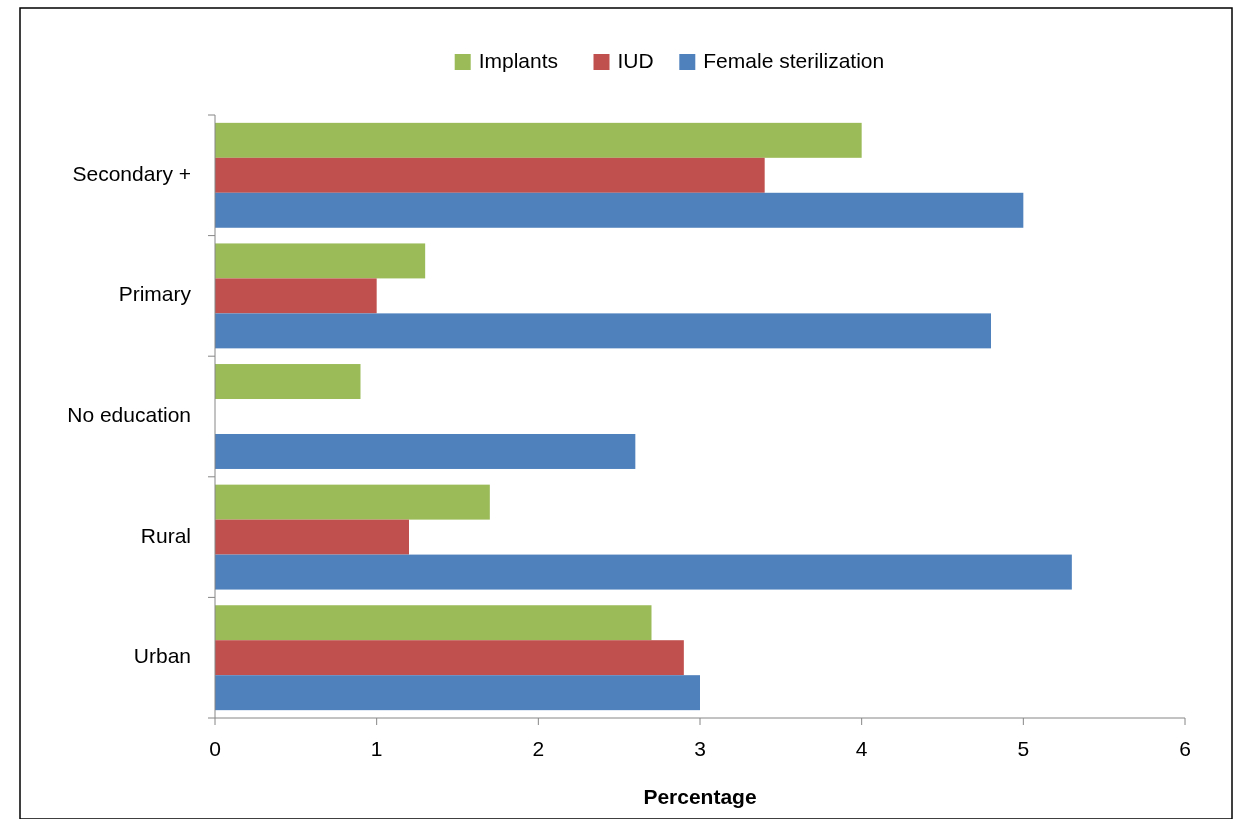 This screenshot has height=819, width=1233. What do you see at coordinates (700, 796) in the screenshot?
I see `x-axis-title: Percentage` at bounding box center [700, 796].